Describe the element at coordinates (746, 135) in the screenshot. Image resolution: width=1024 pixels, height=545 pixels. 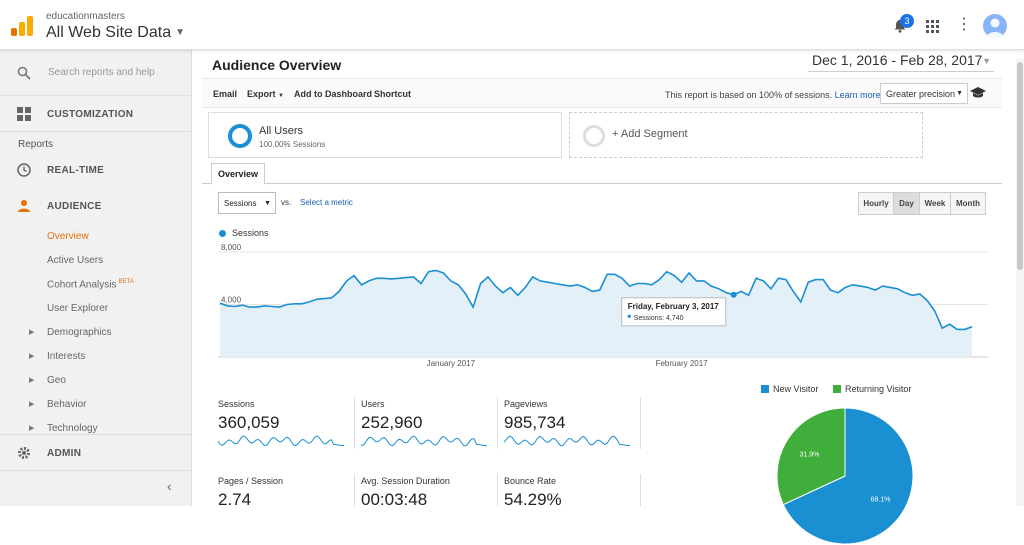
I see `add-segment-button: + Add Segment` at that location.